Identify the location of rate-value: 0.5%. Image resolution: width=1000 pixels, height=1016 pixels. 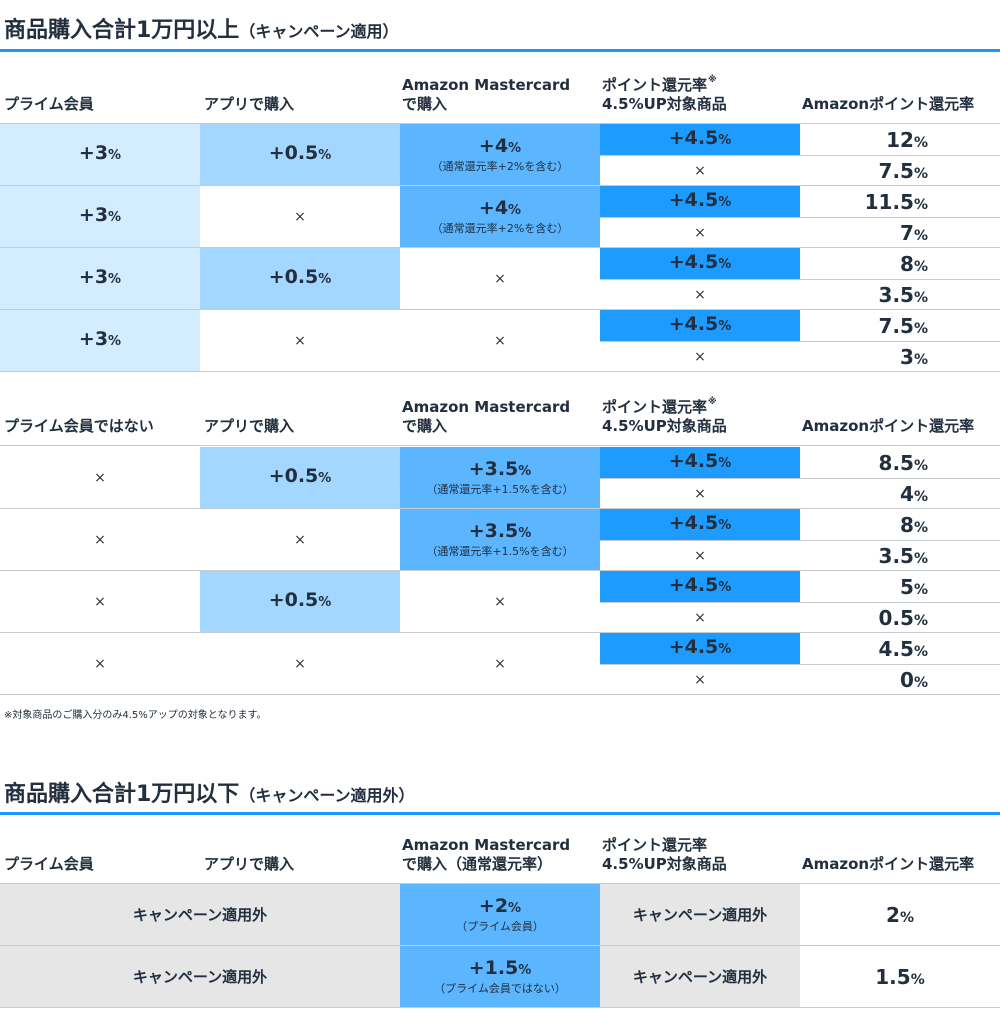
(903, 618).